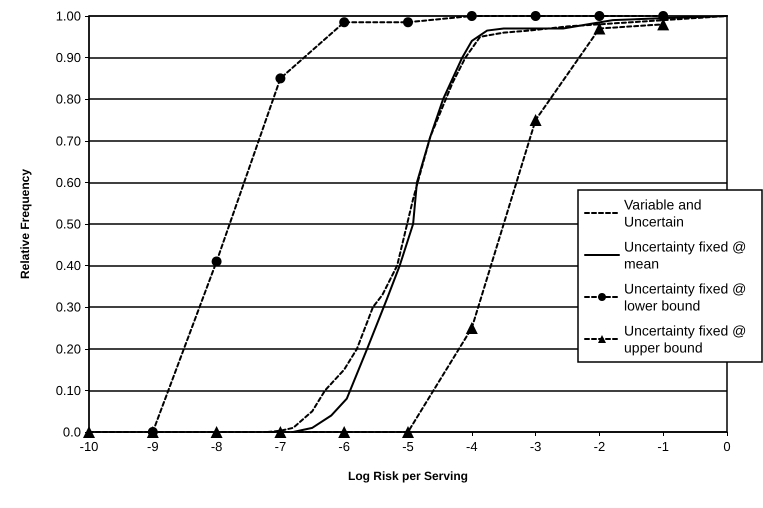  I want to click on y-tick-label: 0.0, so click(71, 432).